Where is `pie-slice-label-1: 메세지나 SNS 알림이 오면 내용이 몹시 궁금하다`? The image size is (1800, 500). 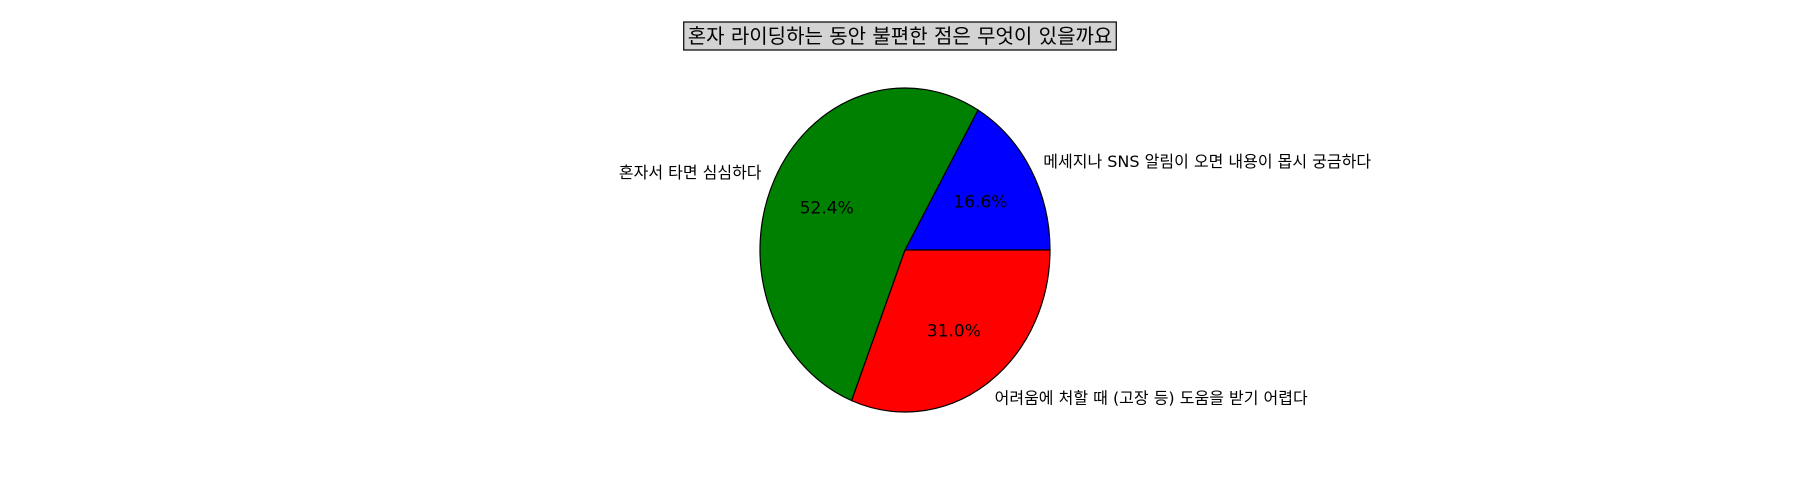 pie-slice-label-1: 메세지나 SNS 알림이 오면 내용이 몹시 궁금하다 is located at coordinates (1207, 161).